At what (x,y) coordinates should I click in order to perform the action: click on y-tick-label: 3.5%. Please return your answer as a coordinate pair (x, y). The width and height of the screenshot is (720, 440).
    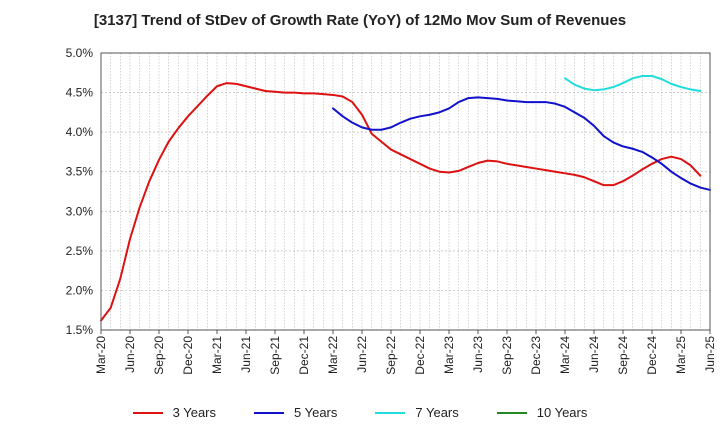
    Looking at the image, I should click on (80, 172).